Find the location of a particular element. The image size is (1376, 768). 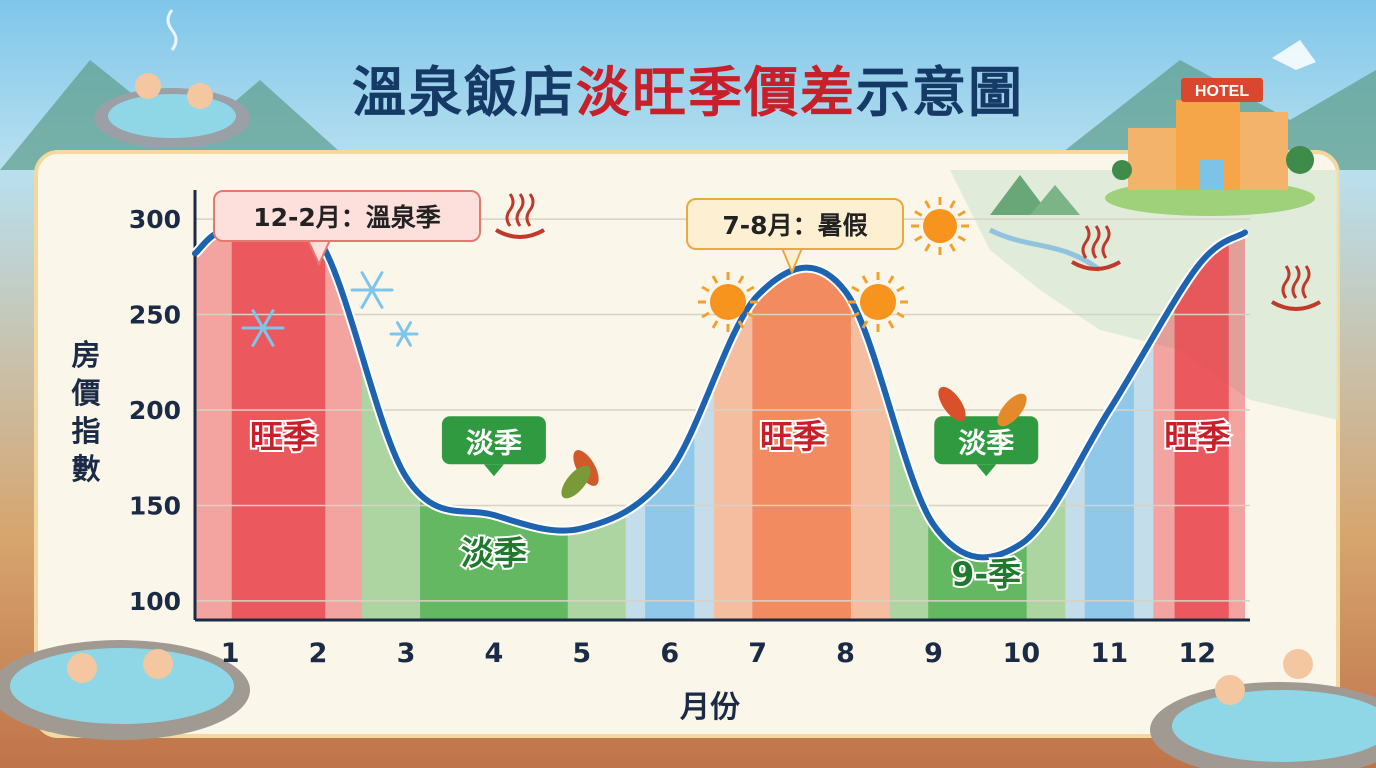

x-tick-label: 5 is located at coordinates (581, 653).